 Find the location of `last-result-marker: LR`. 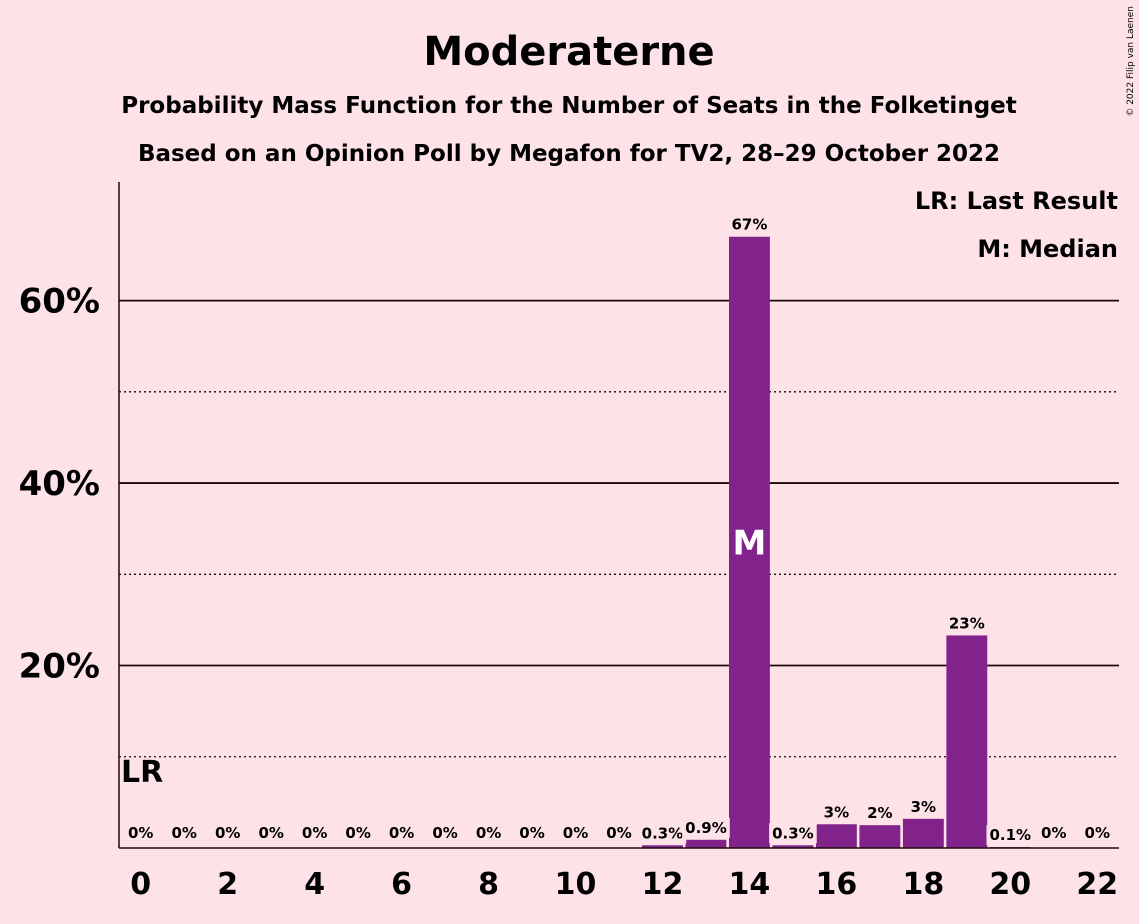

last-result-marker: LR is located at coordinates (142, 772).